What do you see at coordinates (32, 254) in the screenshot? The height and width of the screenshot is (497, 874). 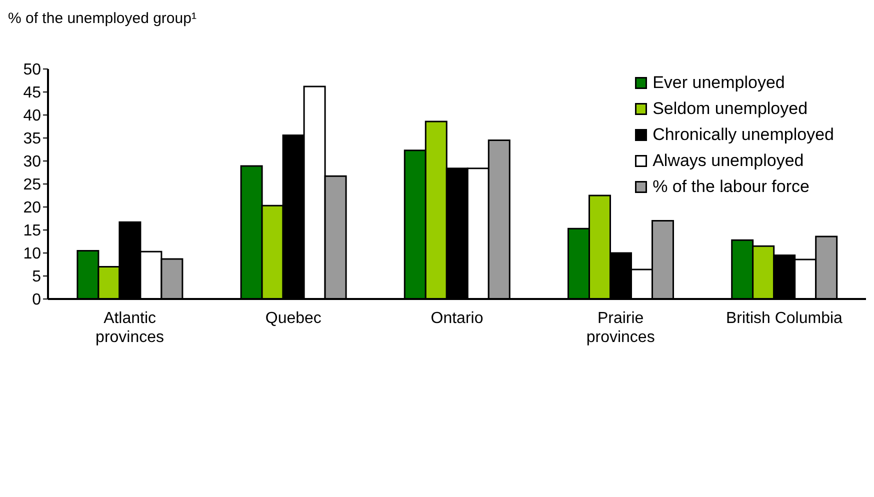 I see `y-tick-label: 10` at bounding box center [32, 254].